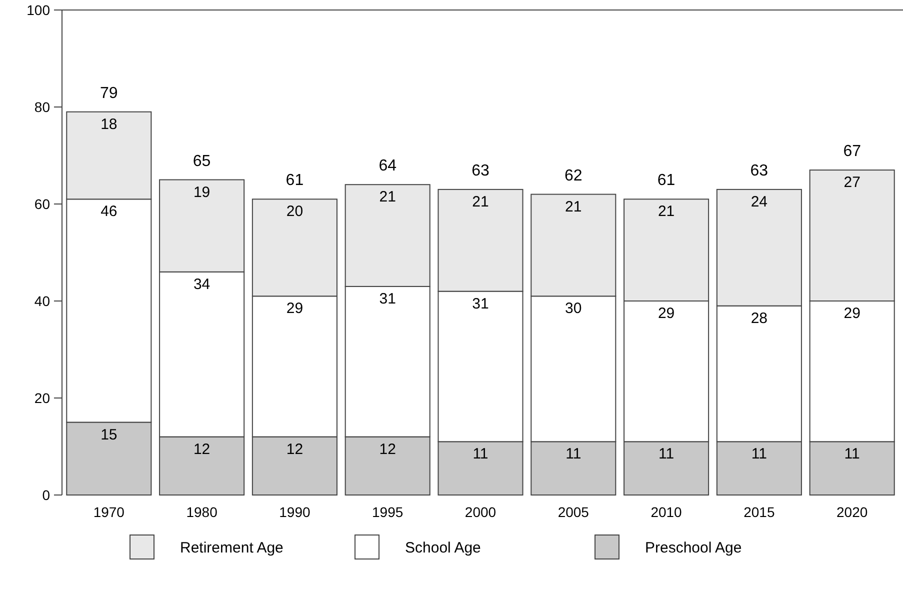 The width and height of the screenshot is (903, 589). I want to click on x-tick-label: 2005, so click(574, 512).